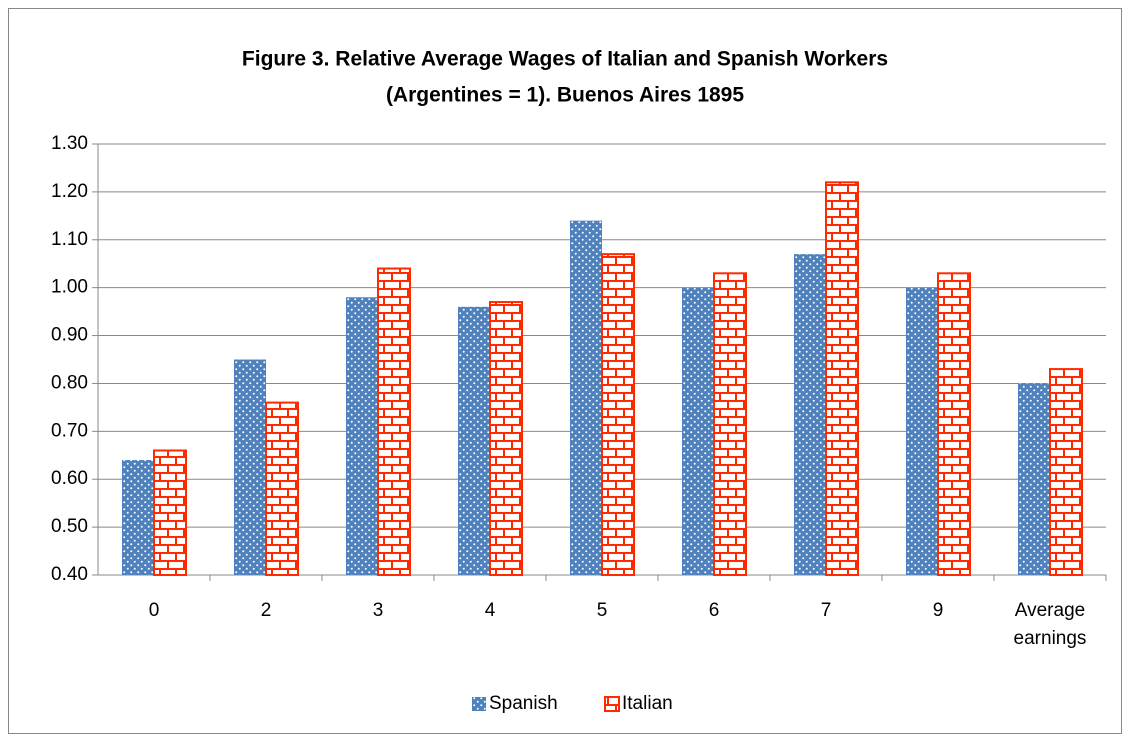  What do you see at coordinates (266, 610) in the screenshot?
I see `x-tick-label: 2` at bounding box center [266, 610].